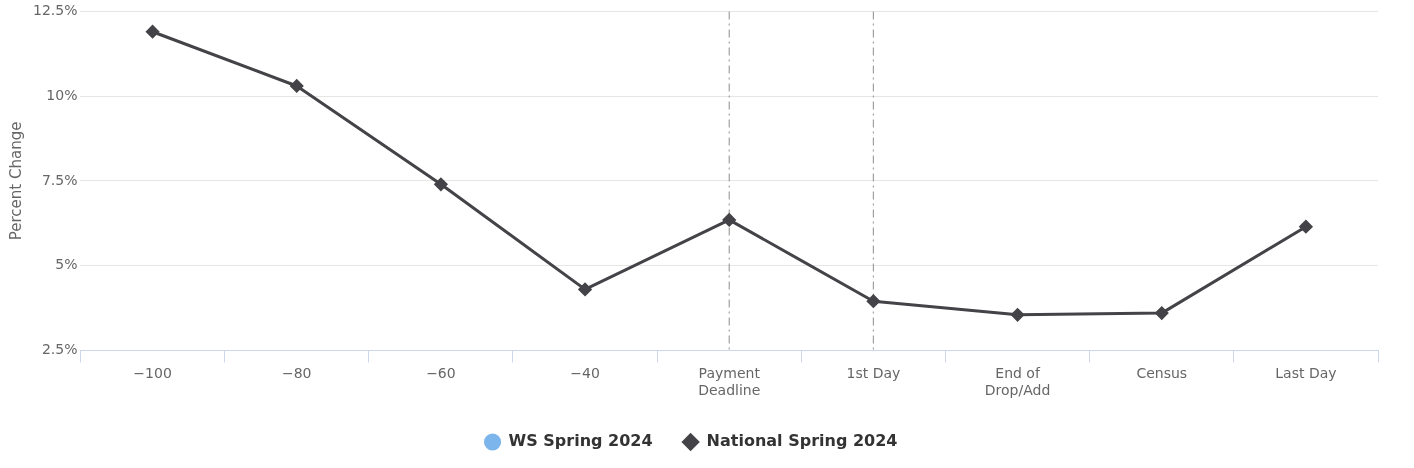 The height and width of the screenshot is (468, 1414). I want to click on x-tick-label: 1st Day, so click(873, 373).